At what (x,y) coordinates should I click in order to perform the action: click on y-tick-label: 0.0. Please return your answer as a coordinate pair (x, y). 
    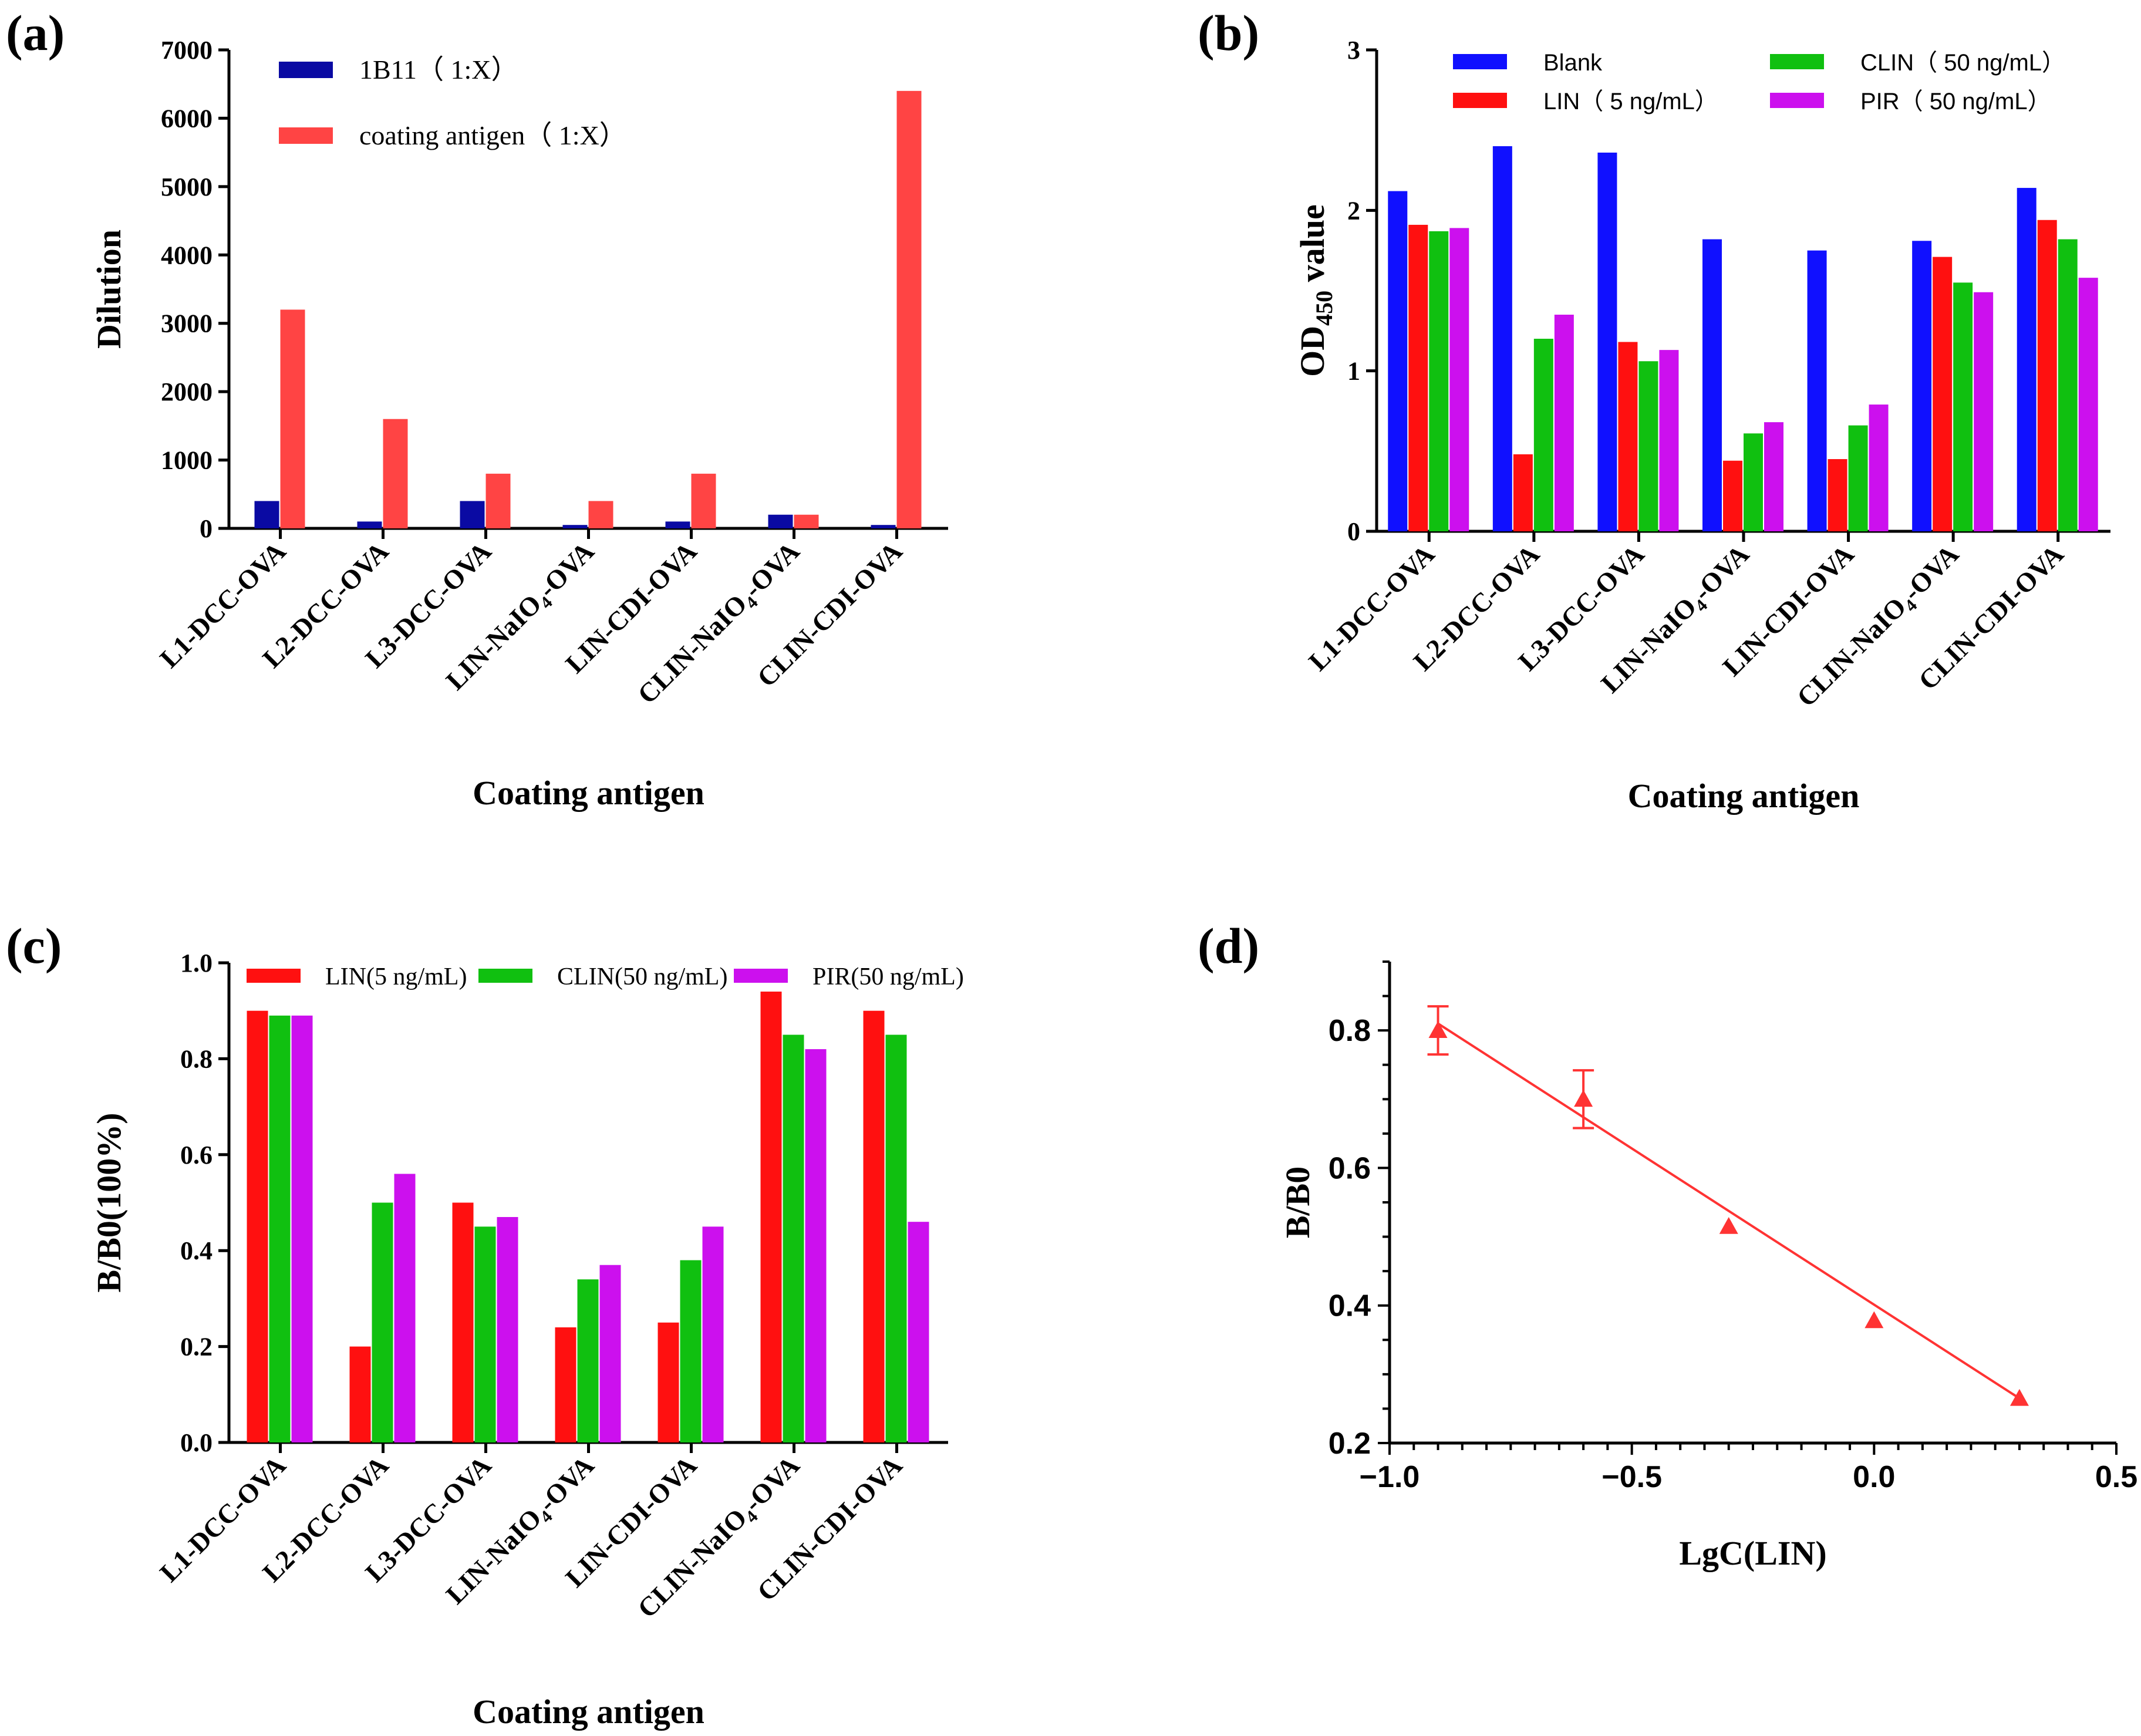
    Looking at the image, I should click on (196, 1442).